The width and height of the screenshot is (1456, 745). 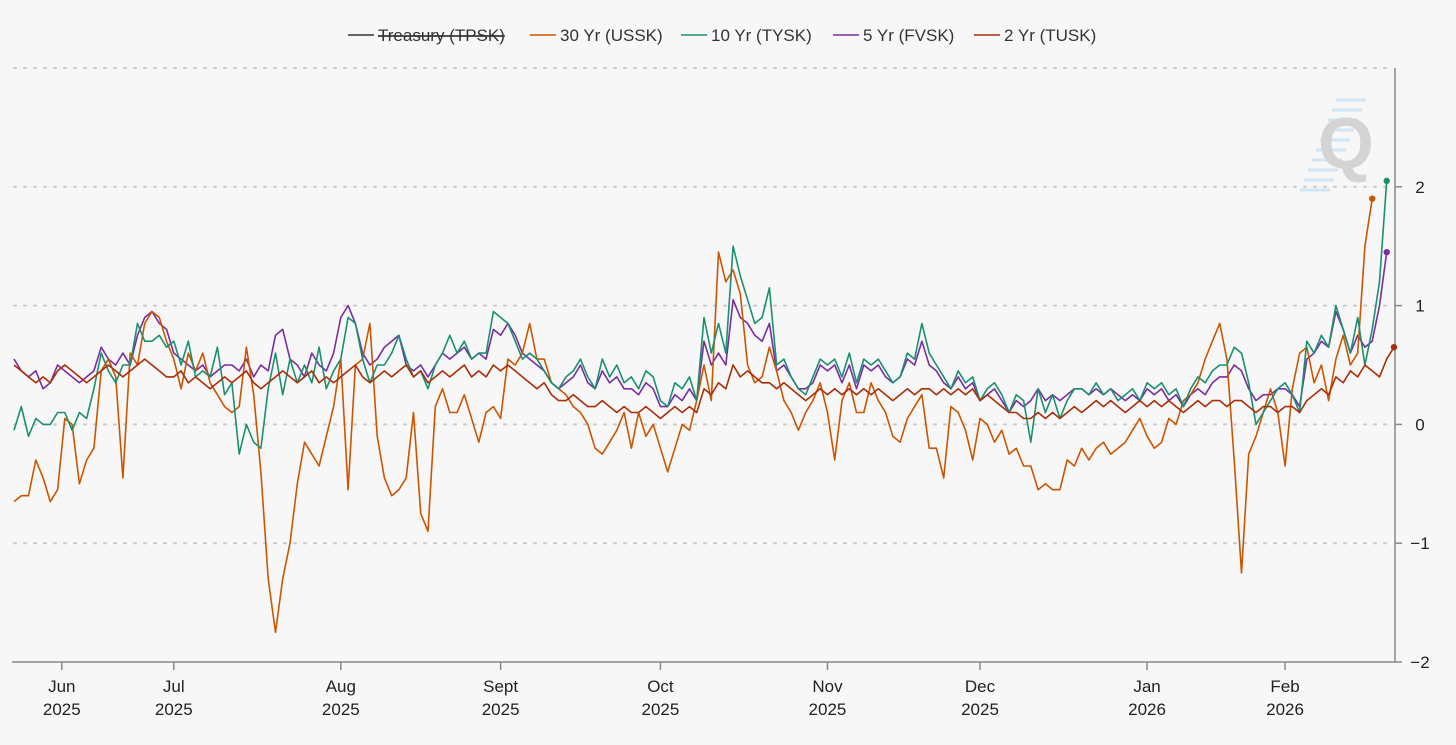 What do you see at coordinates (61, 686) in the screenshot?
I see `x-tick-label-month: Jun` at bounding box center [61, 686].